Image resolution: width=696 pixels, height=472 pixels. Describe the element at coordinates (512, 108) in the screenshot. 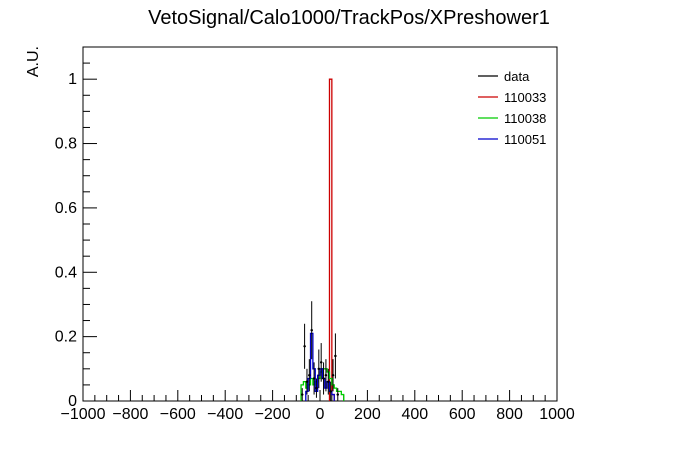

I see `legend: data 110033 110038 110051` at that location.